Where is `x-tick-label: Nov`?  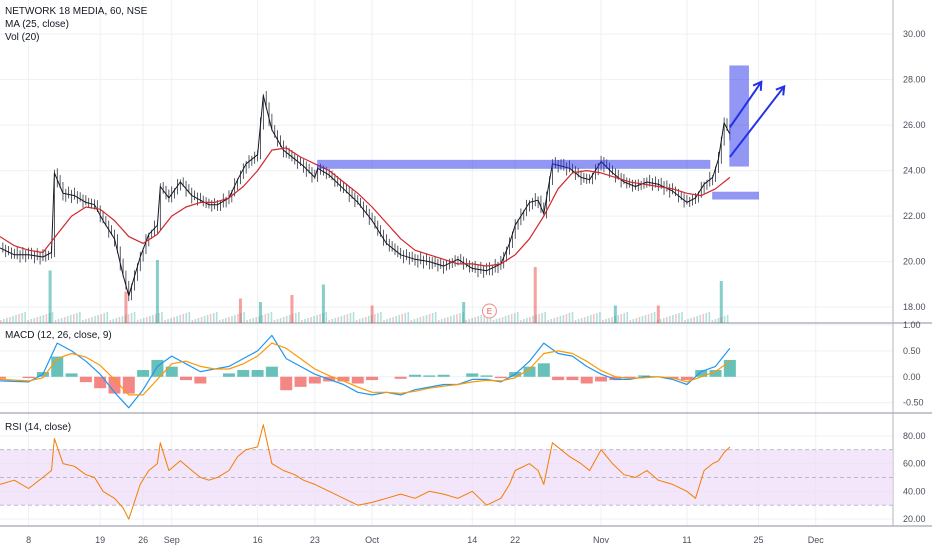 x-tick-label: Nov is located at coordinates (601, 540).